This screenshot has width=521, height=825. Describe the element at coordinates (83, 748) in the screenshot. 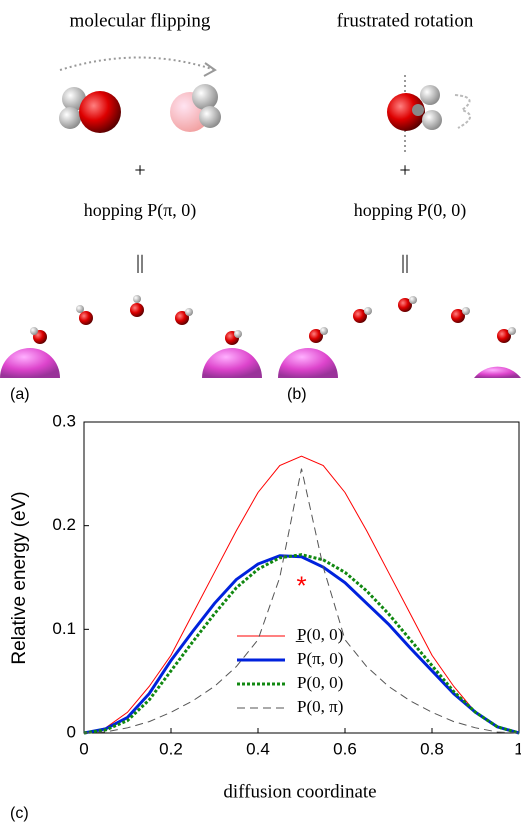

I see `x-tick-label: 0` at that location.